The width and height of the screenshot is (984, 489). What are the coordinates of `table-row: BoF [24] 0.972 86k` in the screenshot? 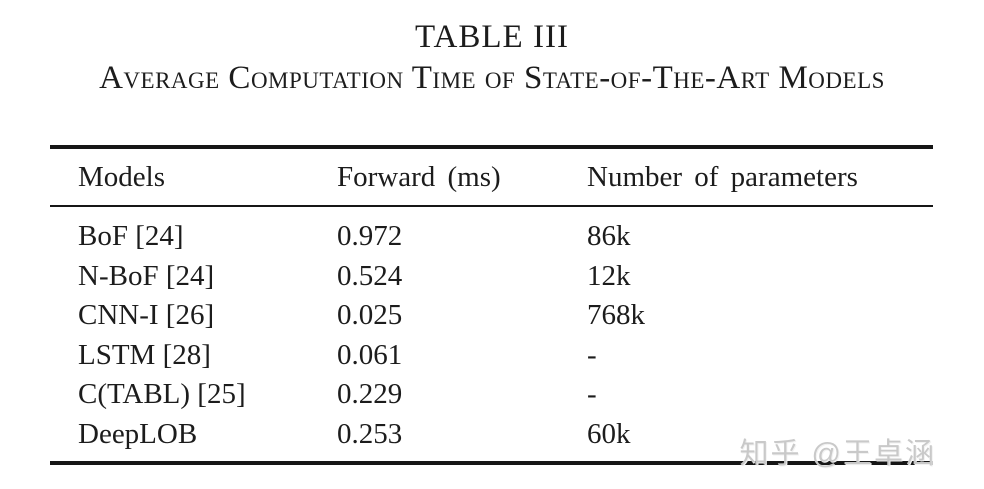 It's located at (491, 237).